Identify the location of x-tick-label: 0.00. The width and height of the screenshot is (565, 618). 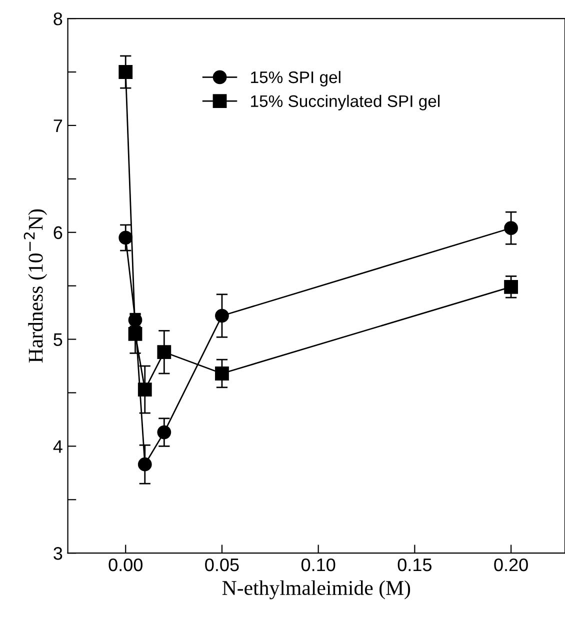
(125, 565).